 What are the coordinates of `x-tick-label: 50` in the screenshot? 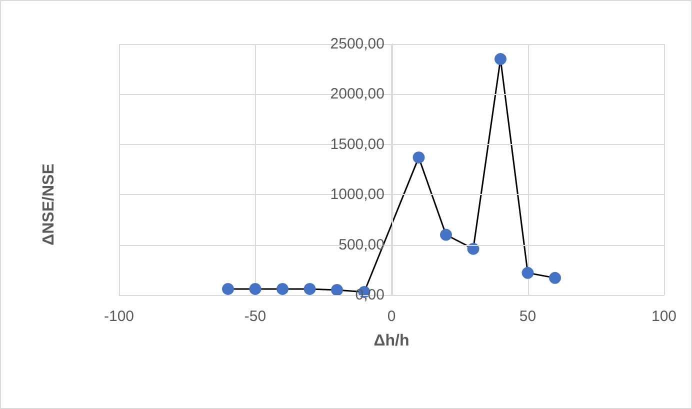 It's located at (527, 316).